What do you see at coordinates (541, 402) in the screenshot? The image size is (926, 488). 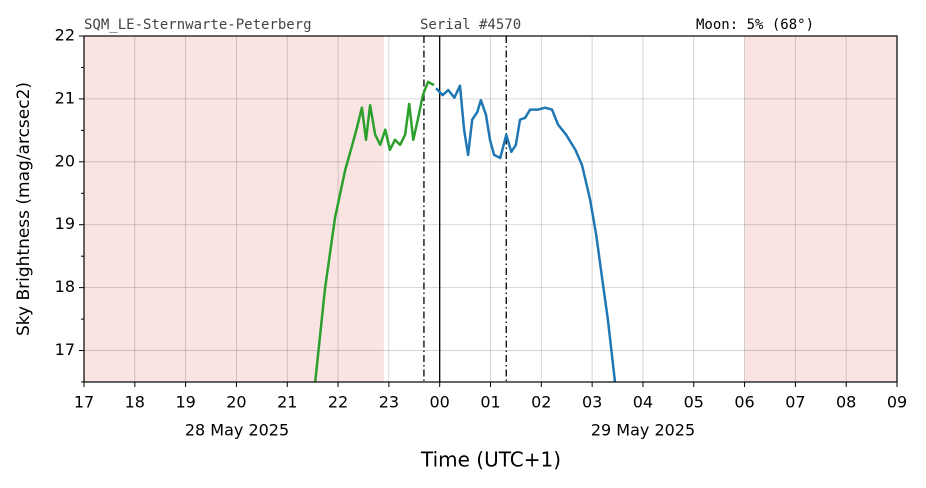 I see `x-tick-label: 02` at bounding box center [541, 402].